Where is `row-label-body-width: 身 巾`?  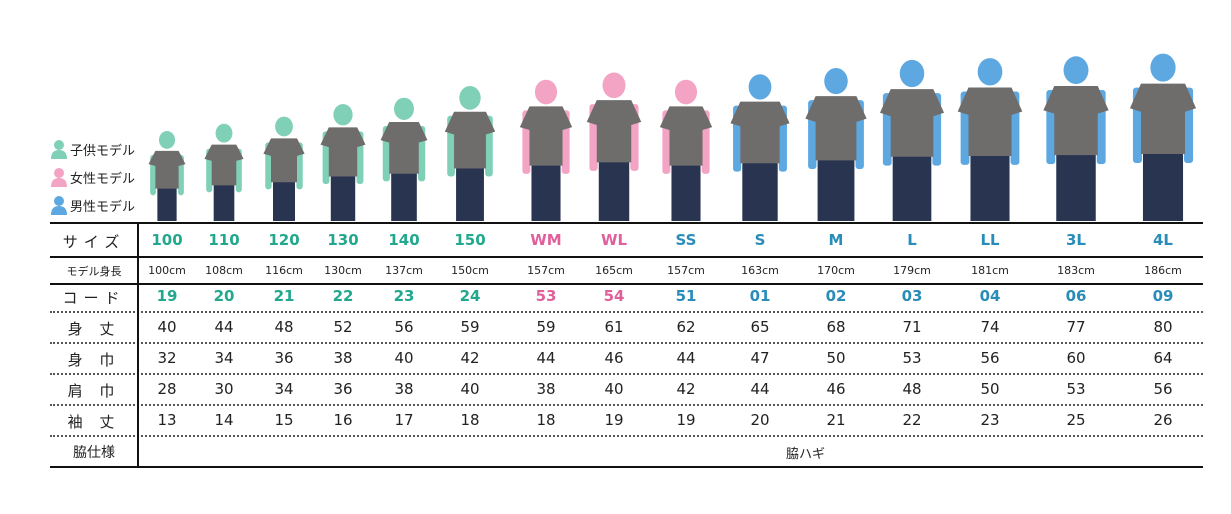 row-label-body-width: 身 巾 is located at coordinates (94, 360).